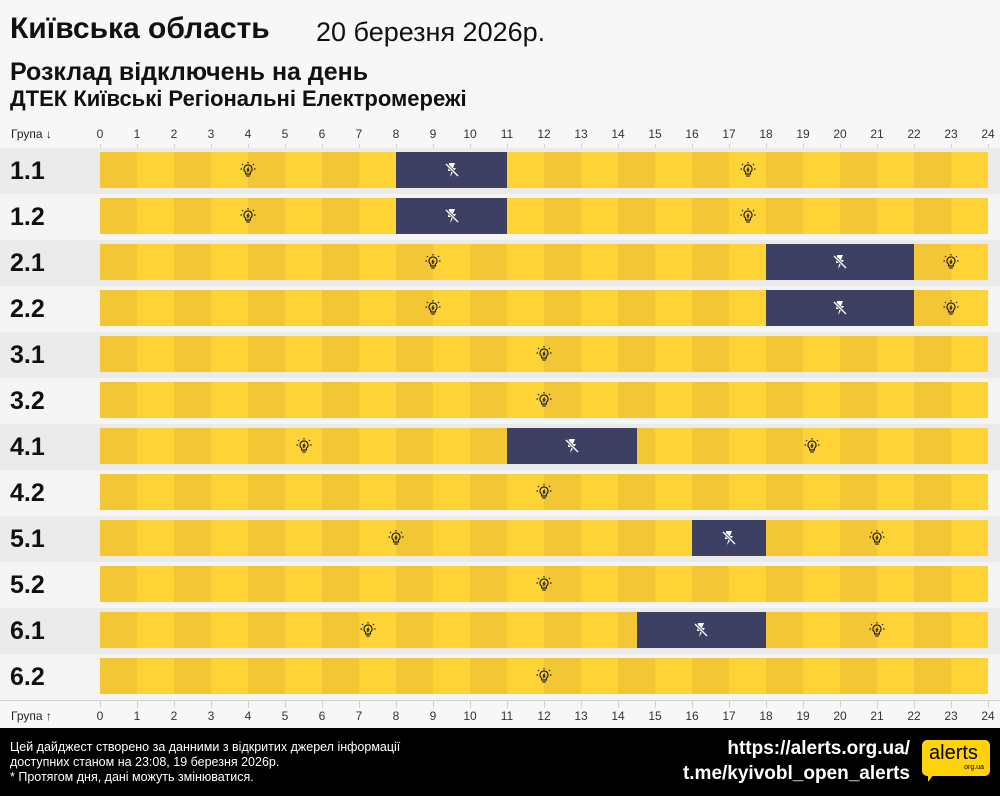 This screenshot has width=1000, height=796. I want to click on group-row: 2.1, so click(500, 263).